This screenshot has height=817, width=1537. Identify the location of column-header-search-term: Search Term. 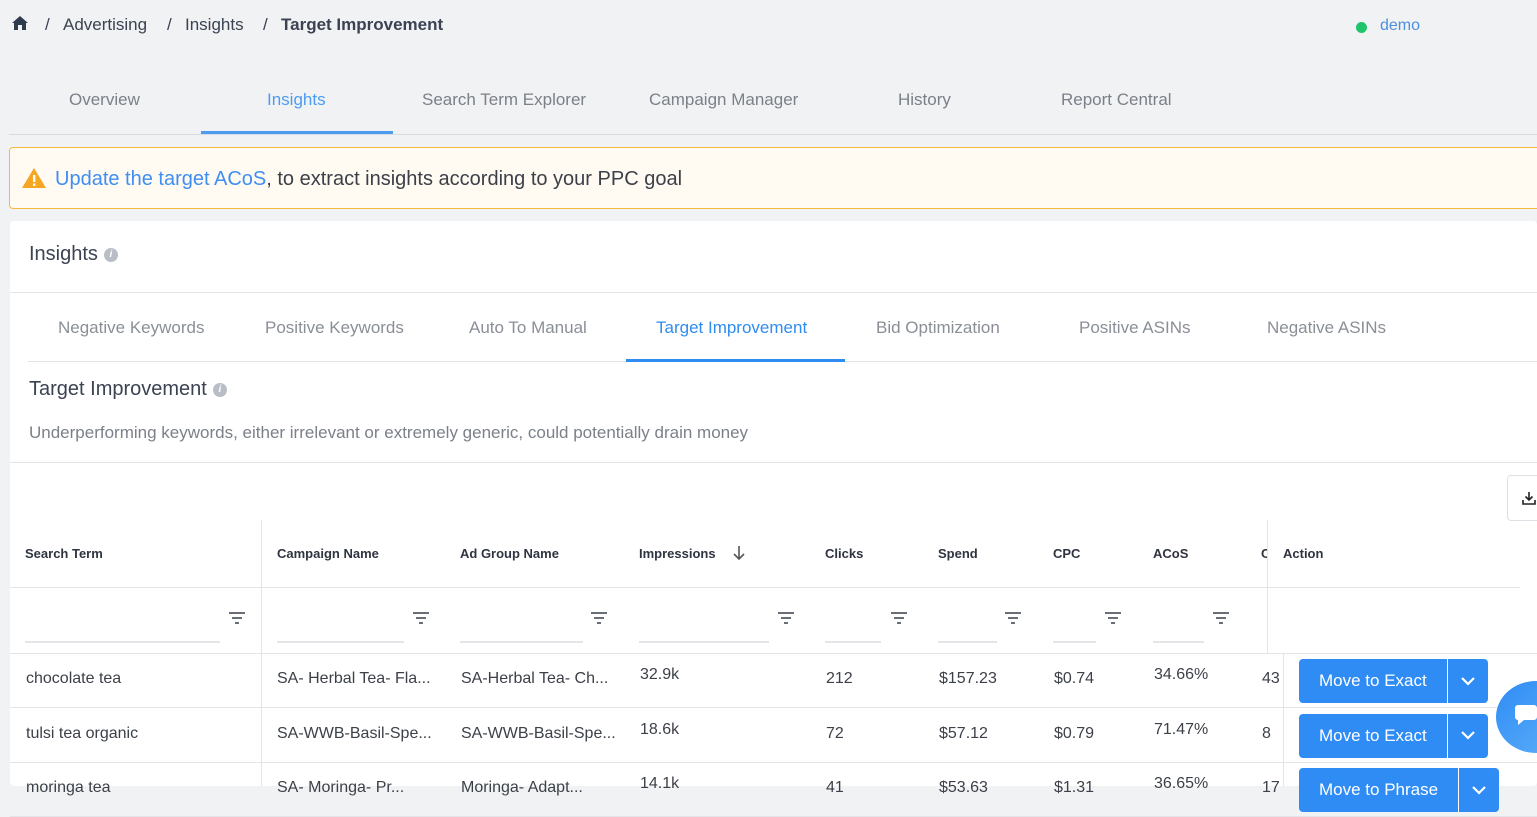
(64, 553).